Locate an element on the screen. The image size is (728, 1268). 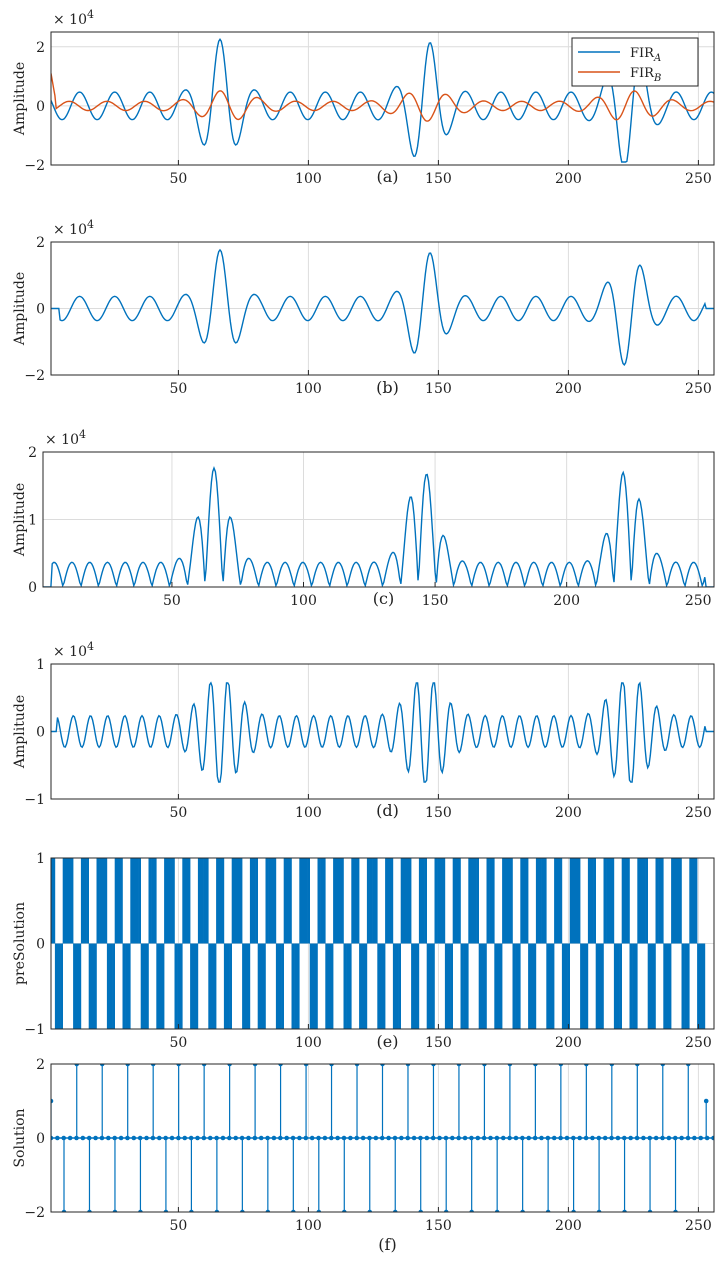
axes-box is located at coordinates (382, 98).